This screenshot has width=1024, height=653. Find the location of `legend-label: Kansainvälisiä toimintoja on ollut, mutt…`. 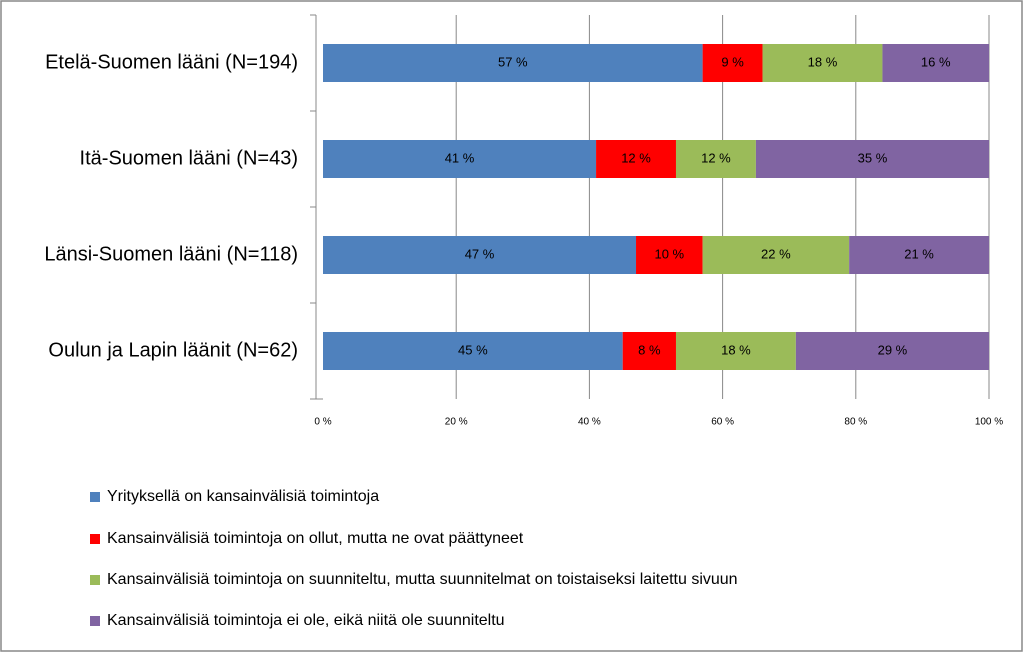

legend-label: Kansainvälisiä toimintoja on ollut, mutt… is located at coordinates (315, 538).